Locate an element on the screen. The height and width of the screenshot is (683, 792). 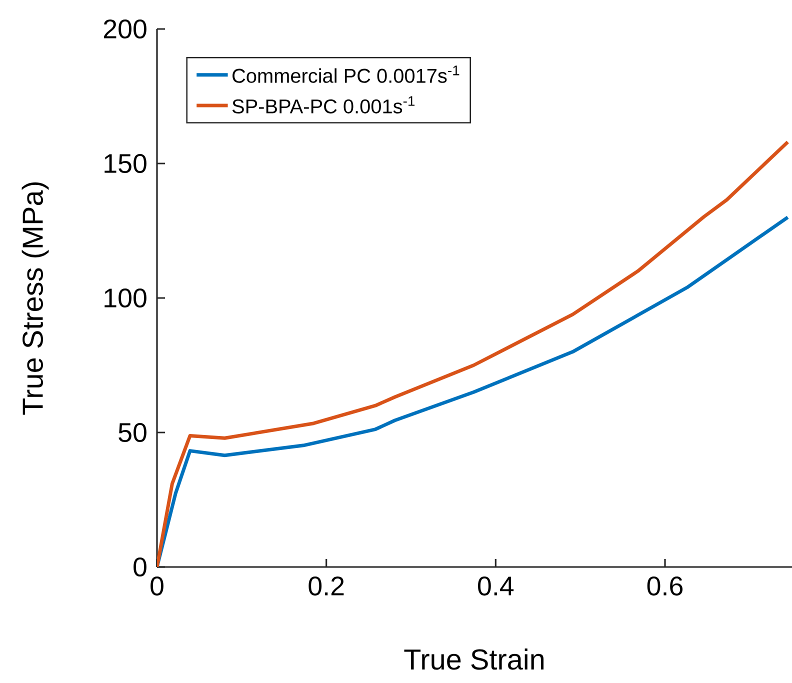
legend-label: SP-BPA-PC 0.001s$^{-1}$ is located at coordinates (323, 105).